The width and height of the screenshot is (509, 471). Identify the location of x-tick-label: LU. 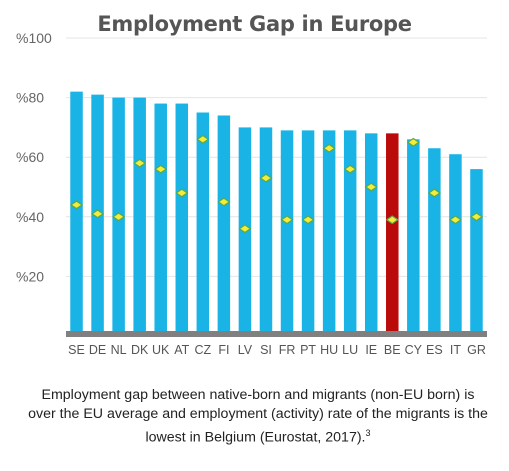
(350, 350).